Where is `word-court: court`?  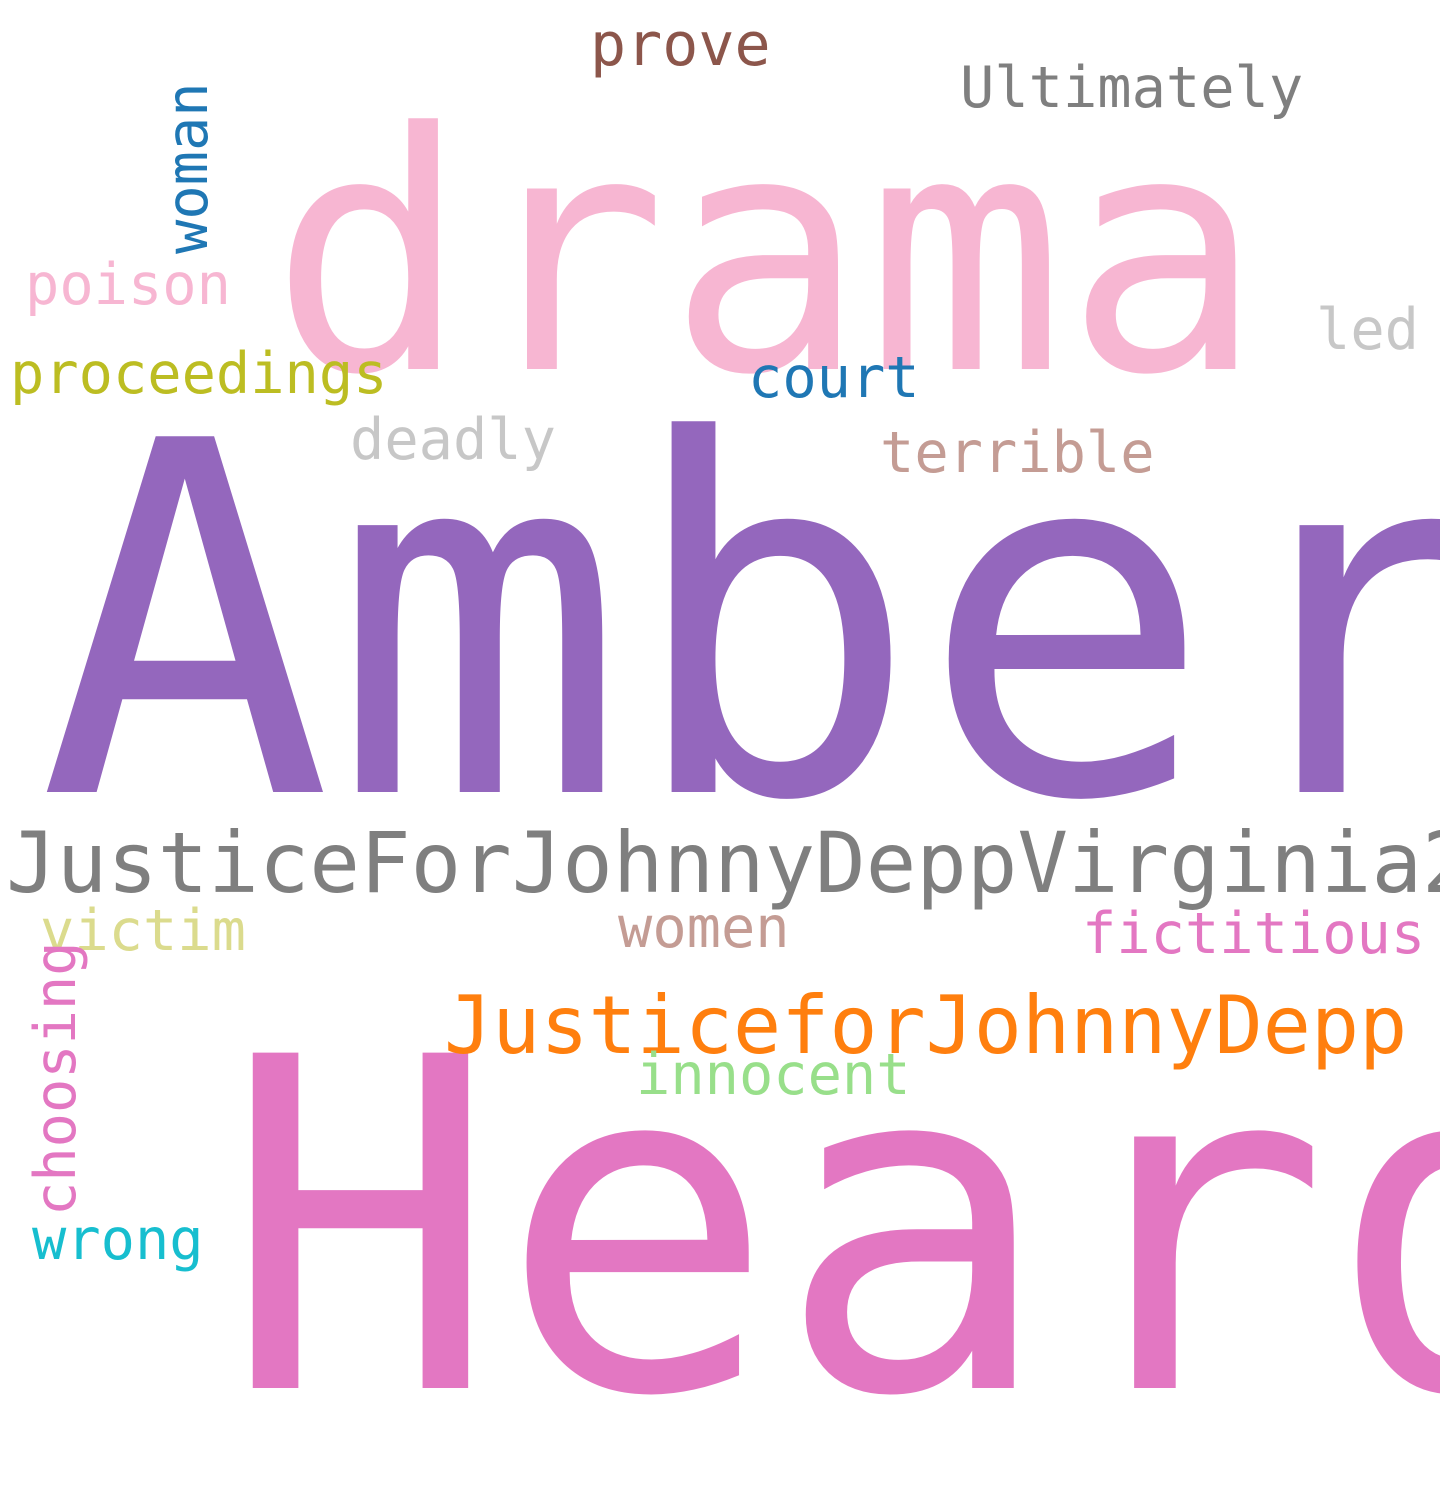 word-court: court is located at coordinates (834, 378).